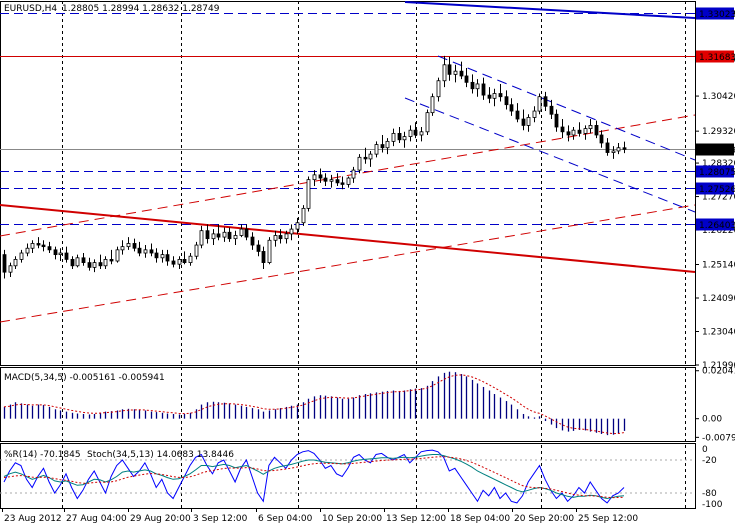 The height and width of the screenshot is (524, 735). Describe the element at coordinates (84, 378) in the screenshot. I see `macd-label: MACD(5,34,5) -0.005161 -0.005941` at that location.